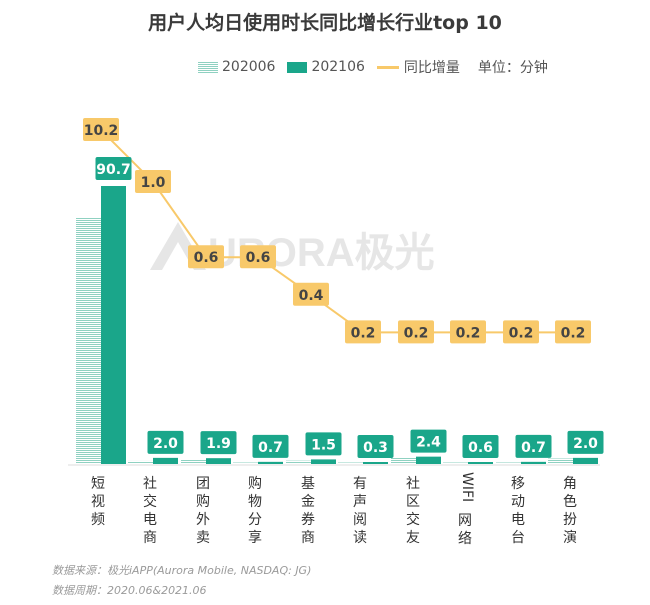 The width and height of the screenshot is (650, 605). I want to click on bar-value-label-9: 2.0, so click(585, 442).